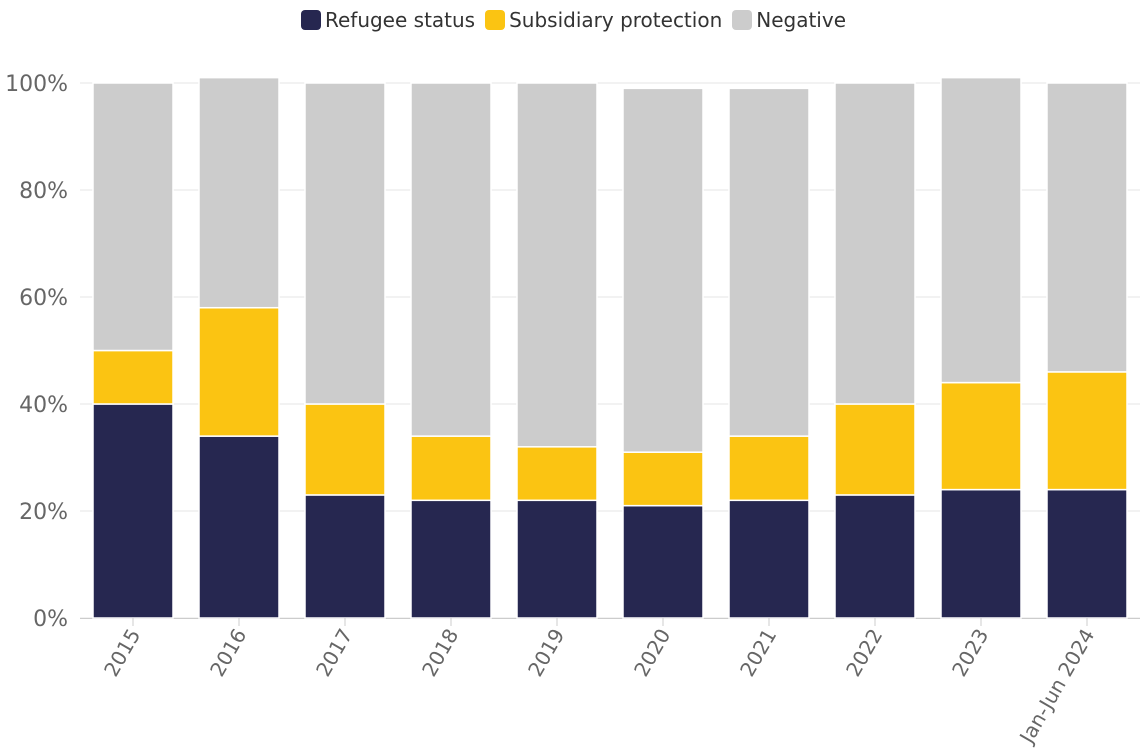  What do you see at coordinates (228, 653) in the screenshot?
I see `x-tick-label: 2016` at bounding box center [228, 653].